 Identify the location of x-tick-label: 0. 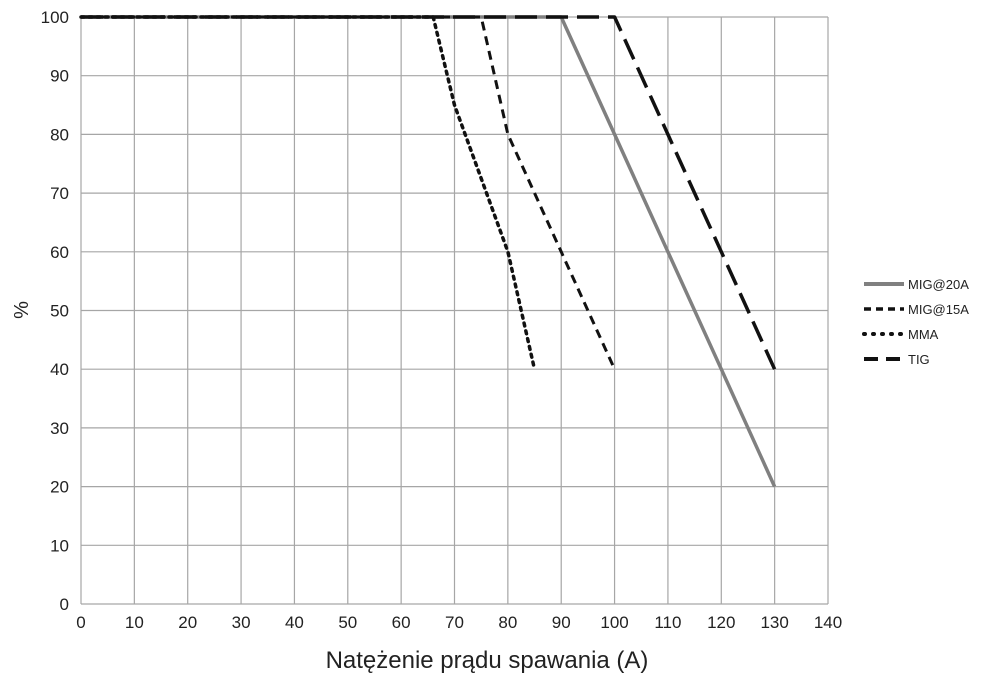
(80, 622).